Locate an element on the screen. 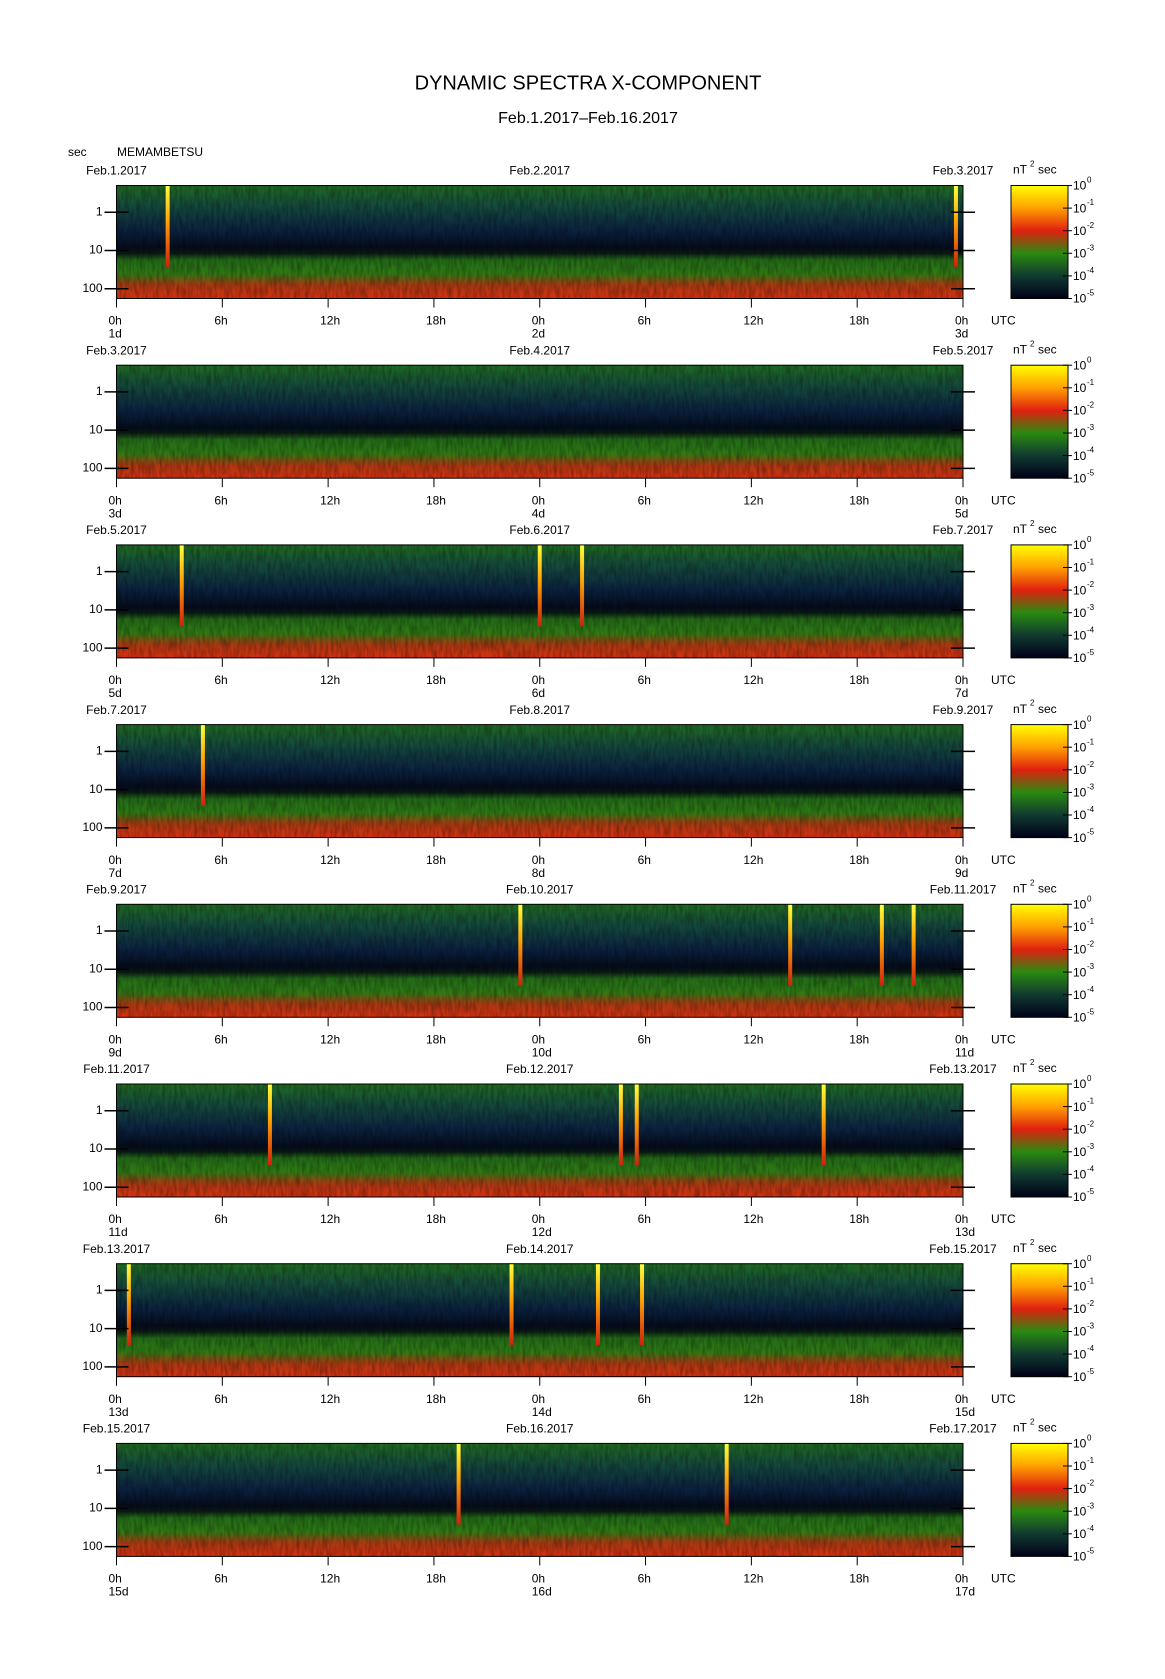 This screenshot has width=1165, height=1679. day-label: 3d is located at coordinates (115, 513).